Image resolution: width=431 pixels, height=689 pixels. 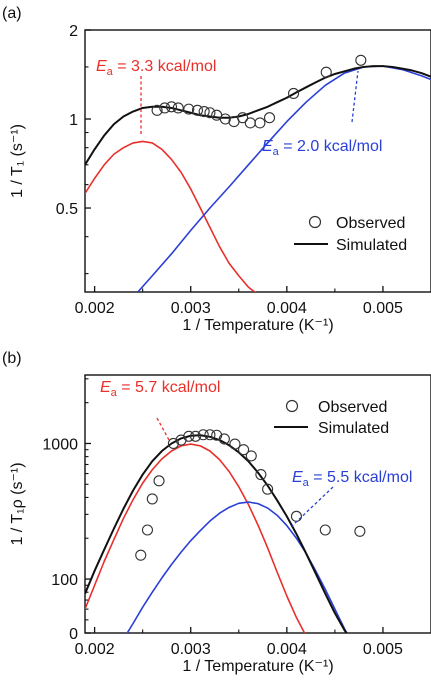 I want to click on y-tick-label: 2, so click(x=73, y=31).